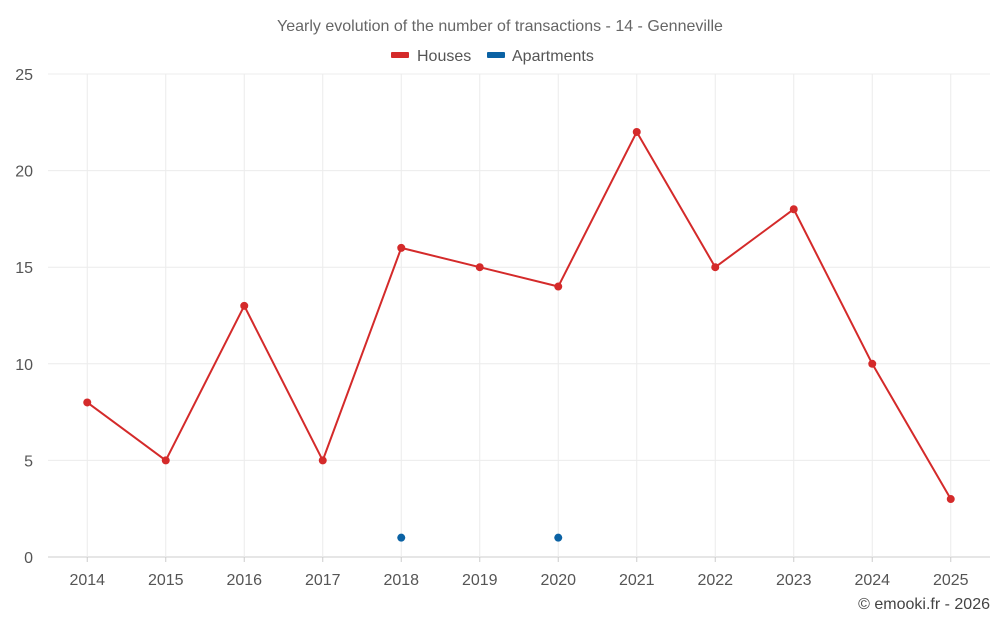 This screenshot has height=625, width=1000. I want to click on data-point-houses-2016, so click(244, 305).